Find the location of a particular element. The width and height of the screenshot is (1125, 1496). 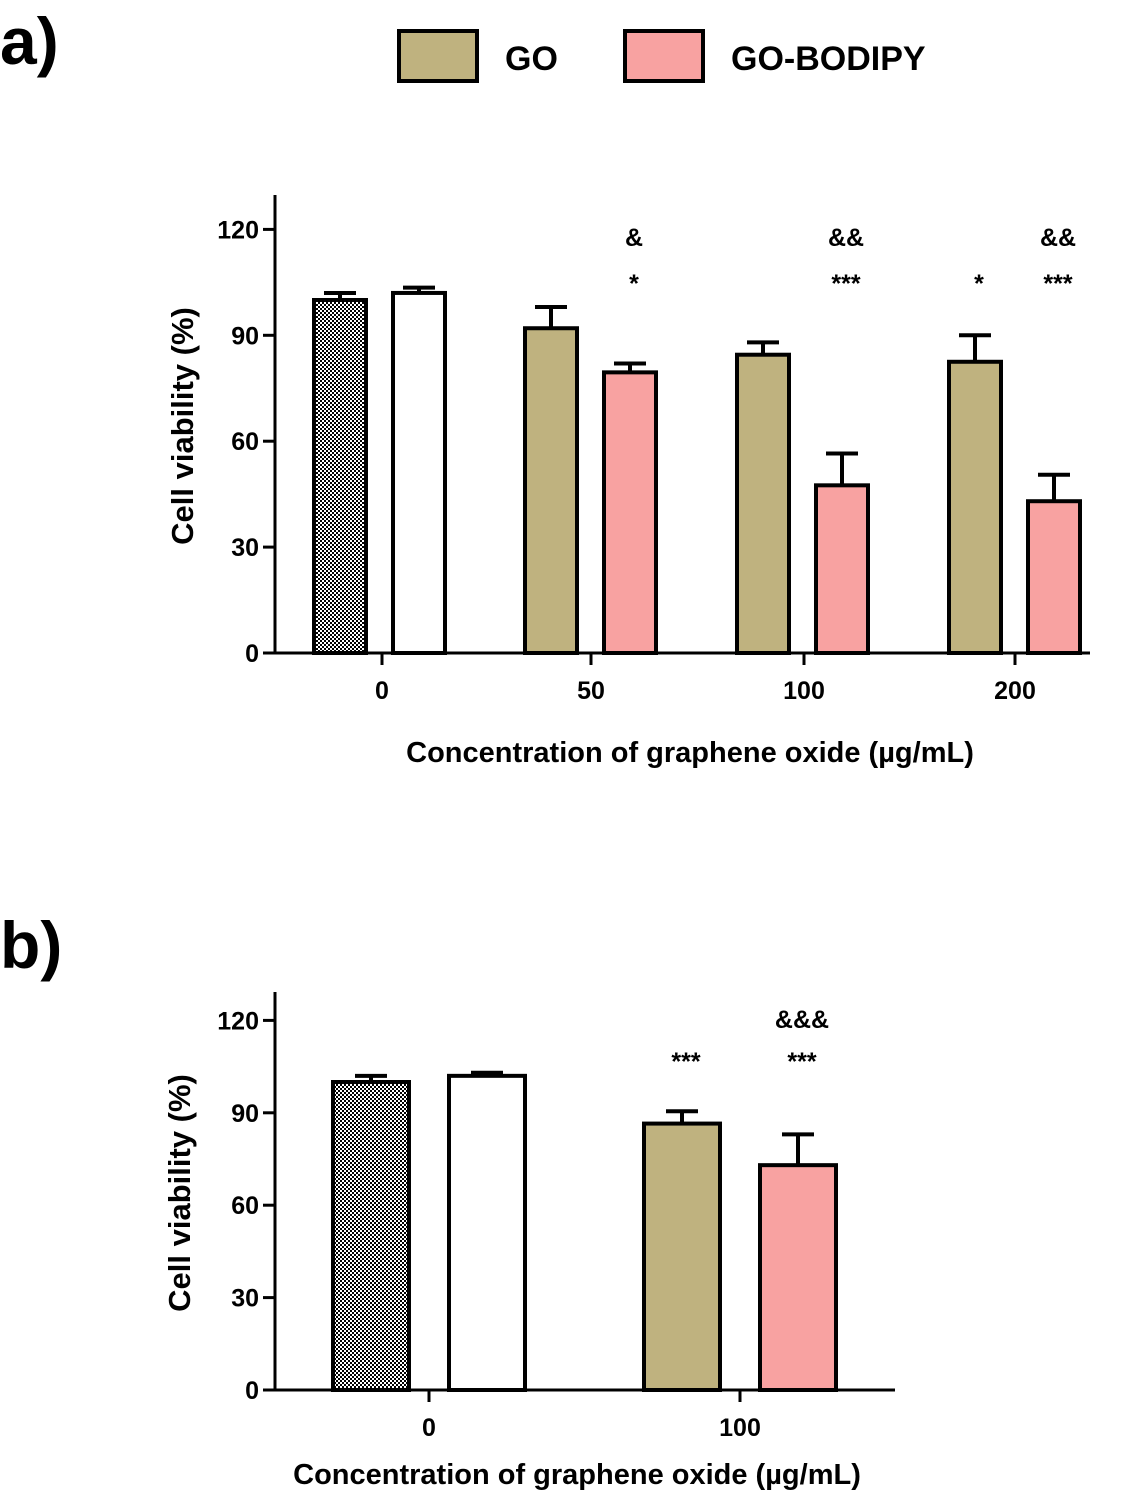

legend: GO GO-BODIPY is located at coordinates (661, 56).